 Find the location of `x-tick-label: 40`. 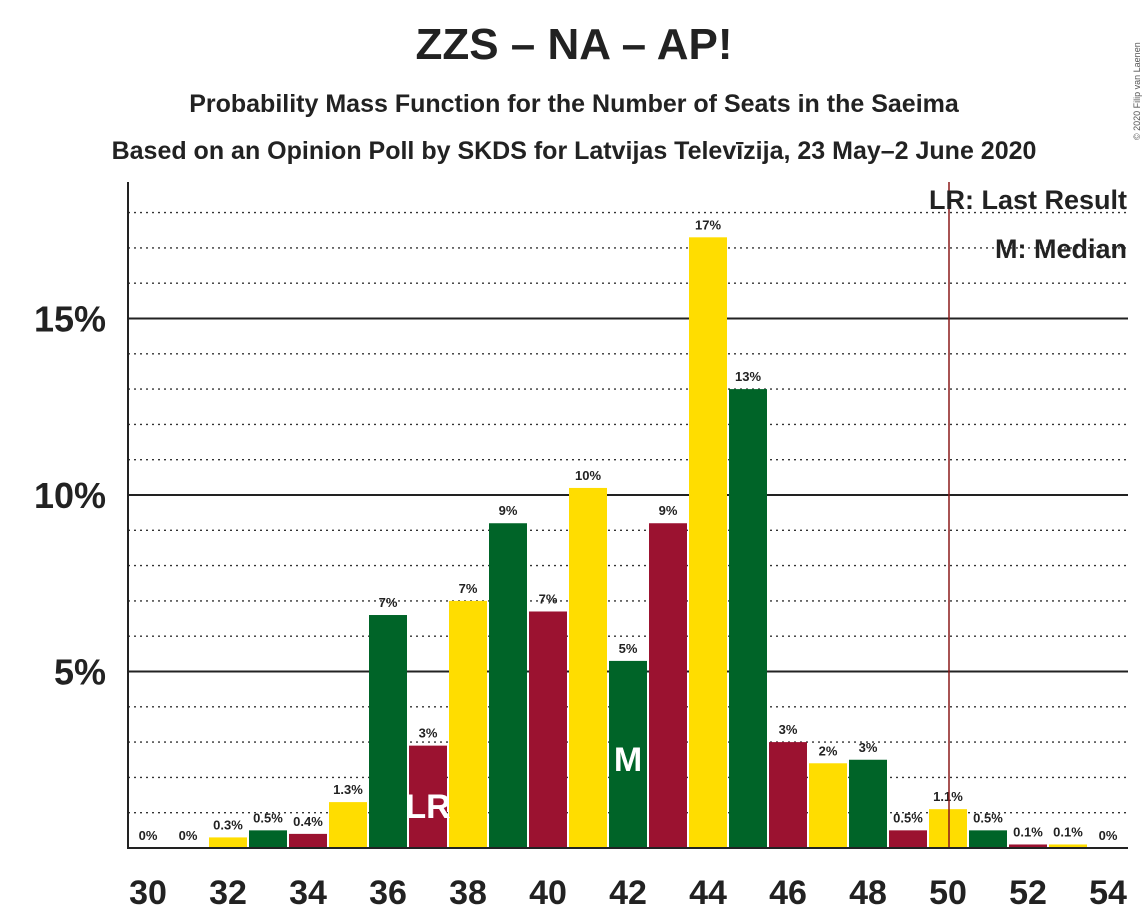

x-tick-label: 40 is located at coordinates (548, 893).